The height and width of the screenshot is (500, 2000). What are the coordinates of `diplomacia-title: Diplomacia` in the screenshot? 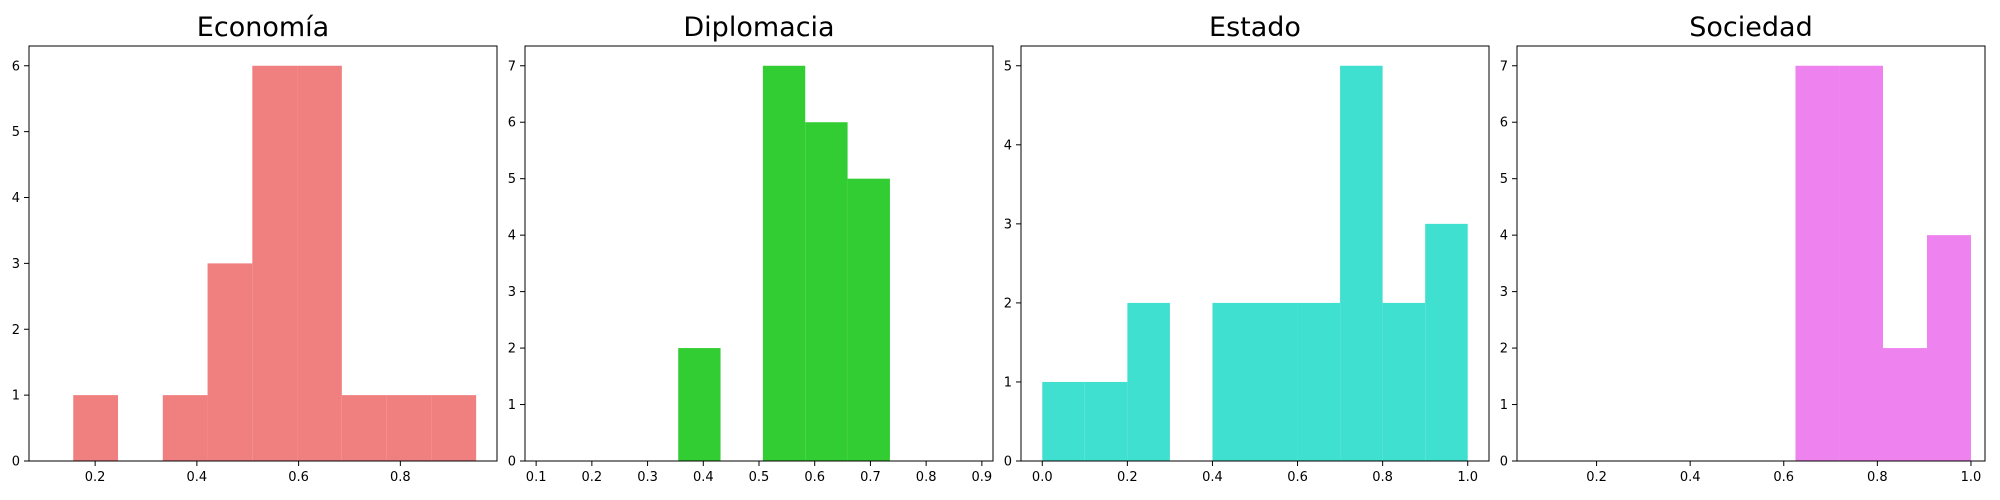 It's located at (758, 27).